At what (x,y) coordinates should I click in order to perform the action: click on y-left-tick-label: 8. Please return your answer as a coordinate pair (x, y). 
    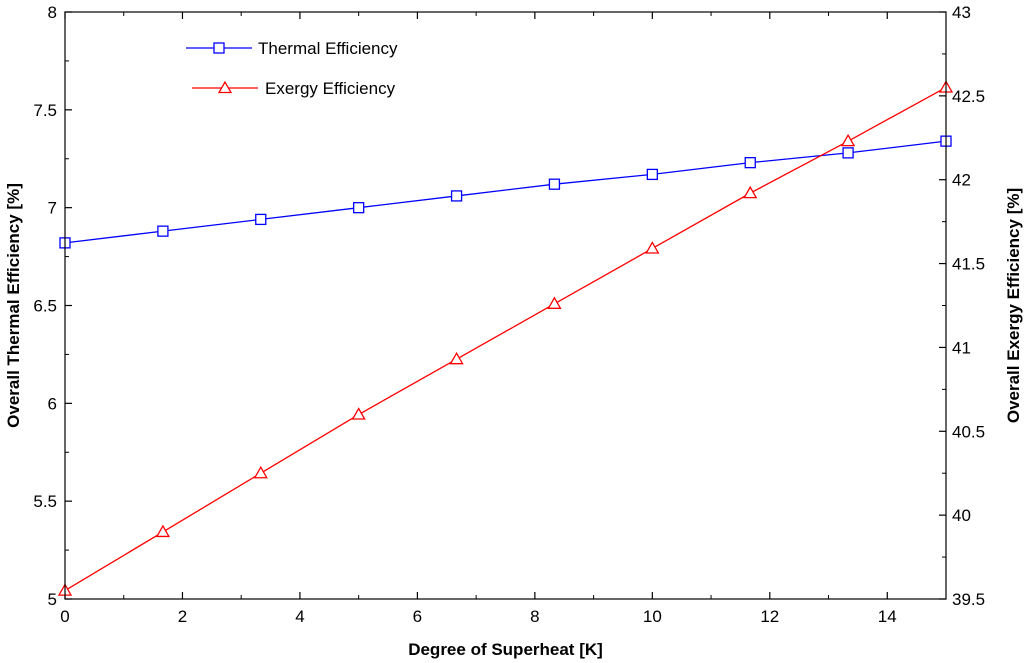
    Looking at the image, I should click on (52, 12).